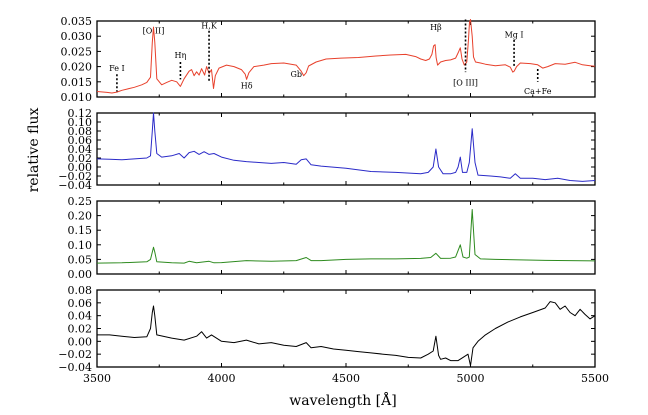 The image size is (648, 415). Describe the element at coordinates (471, 378) in the screenshot. I see `x-tick-label: 5000` at that location.